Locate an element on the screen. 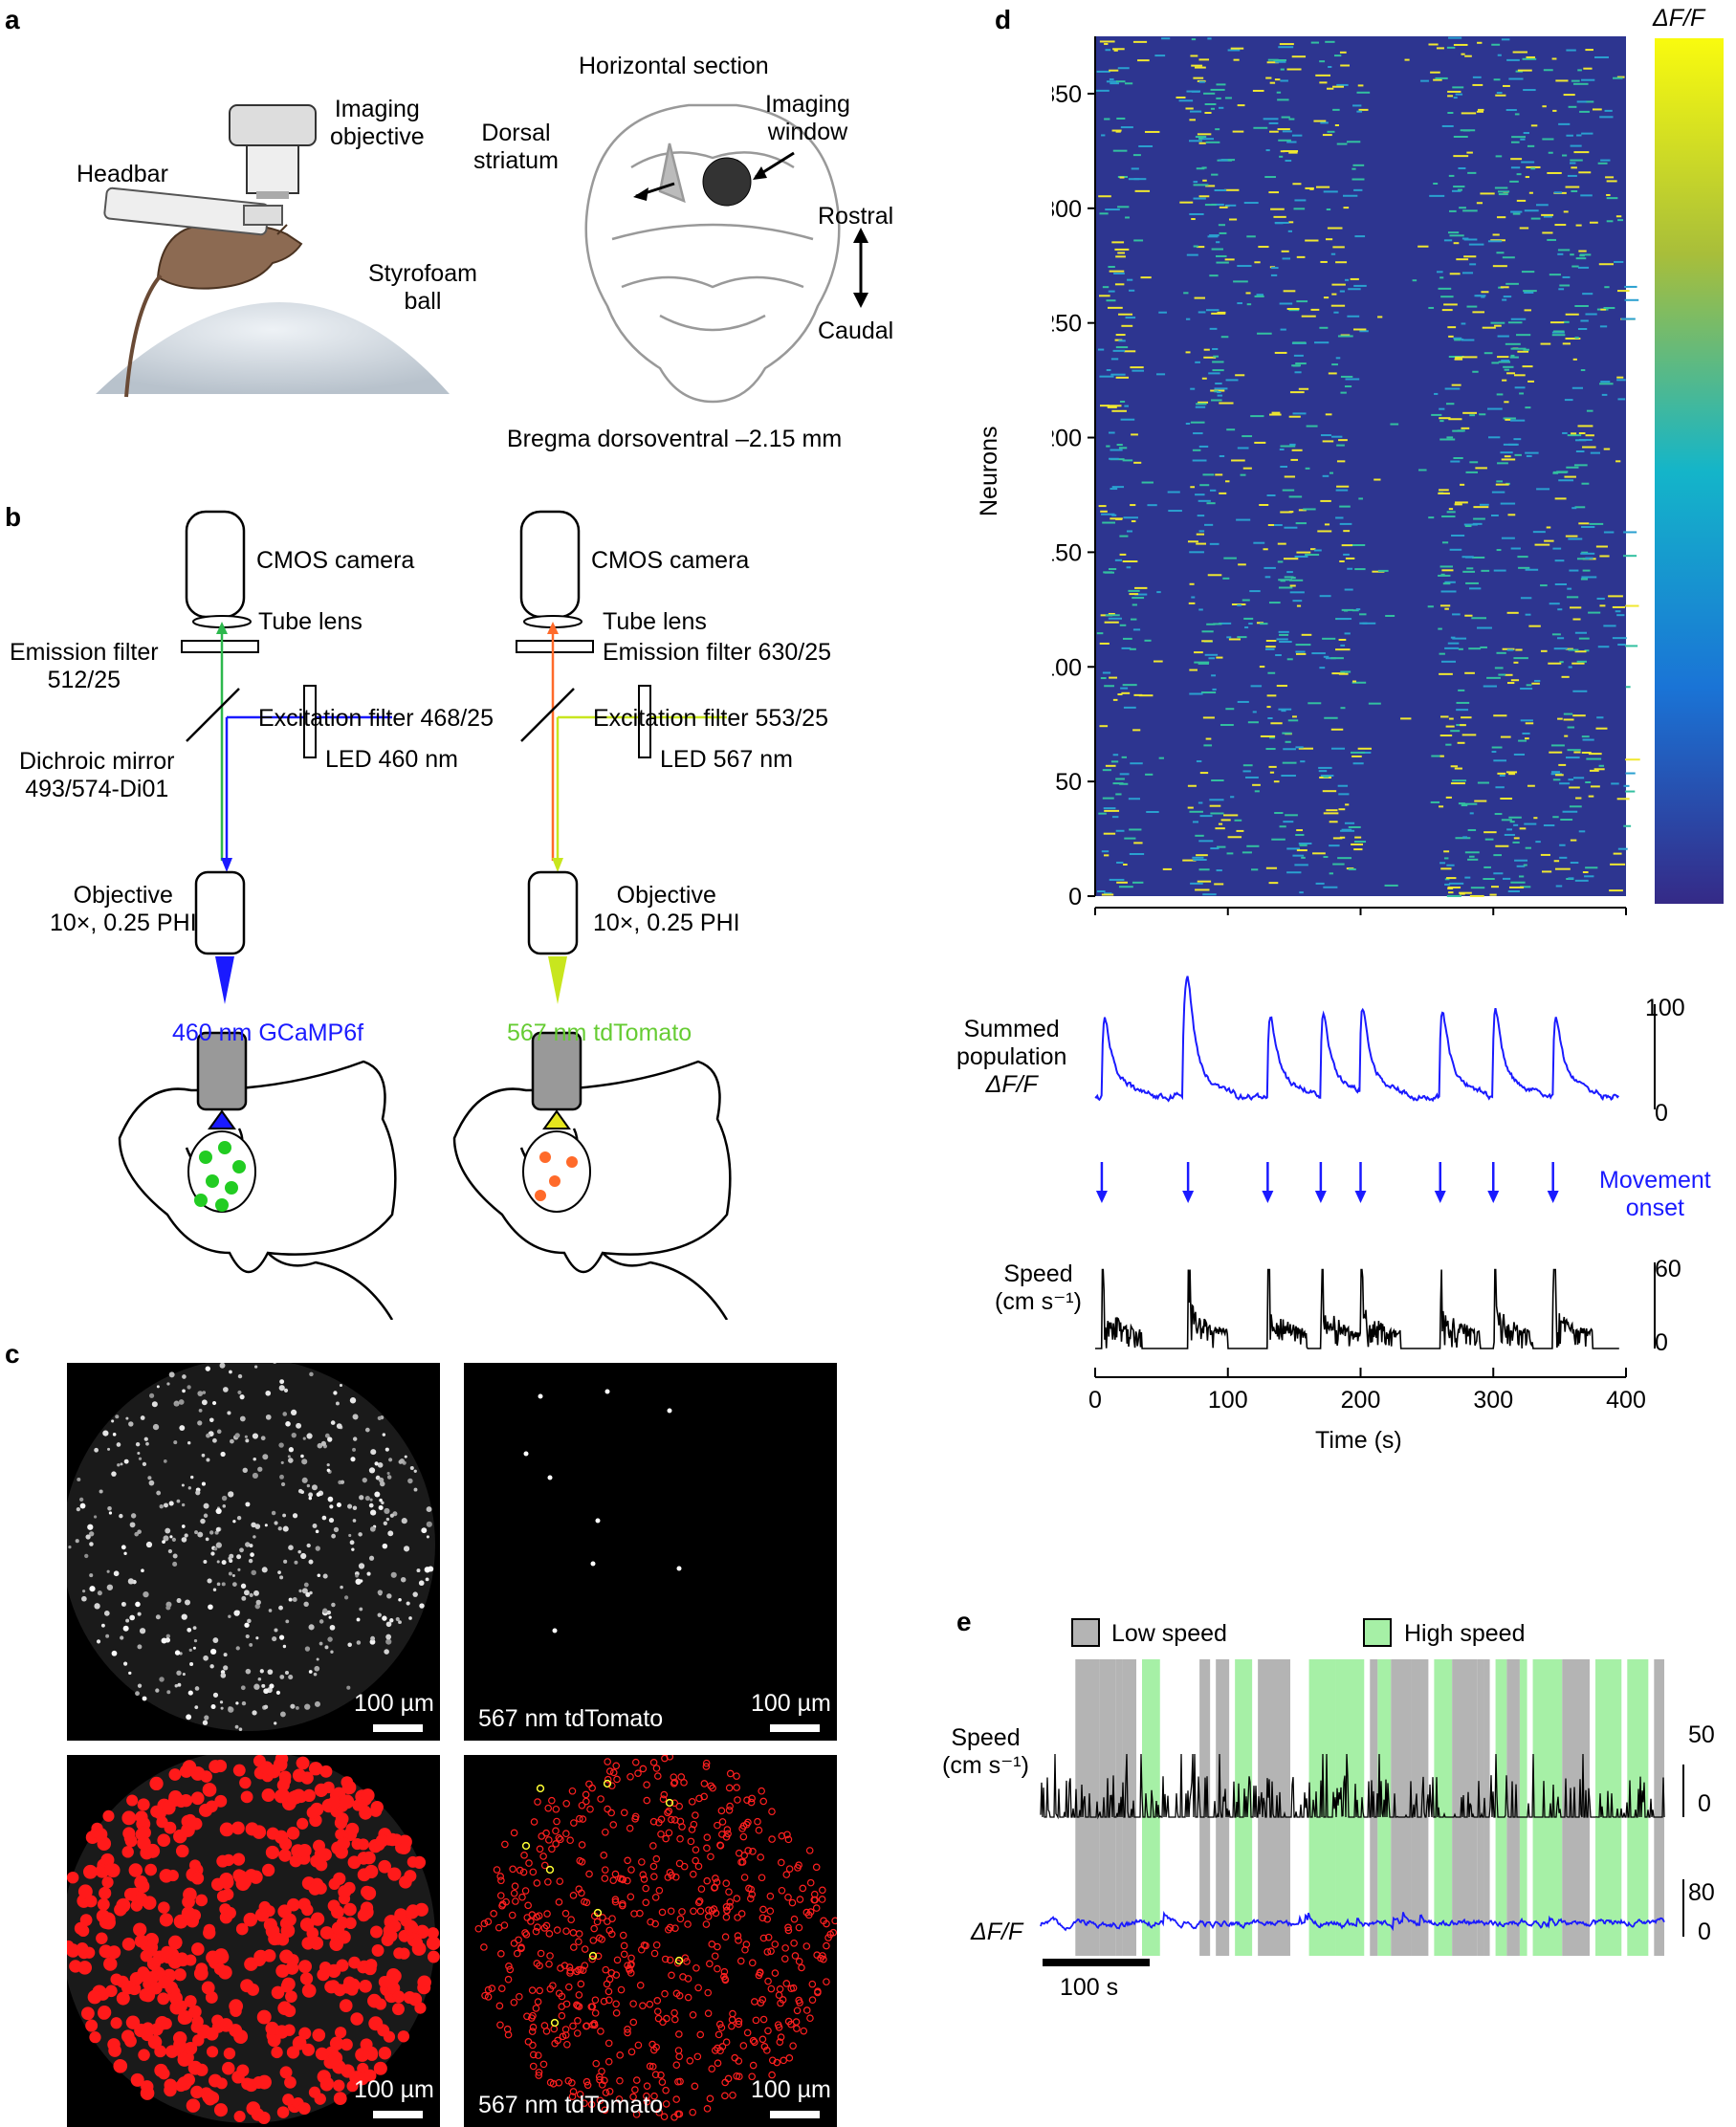 This screenshot has height=2127, width=1736. e-dff-trace is located at coordinates (1352, 1921).